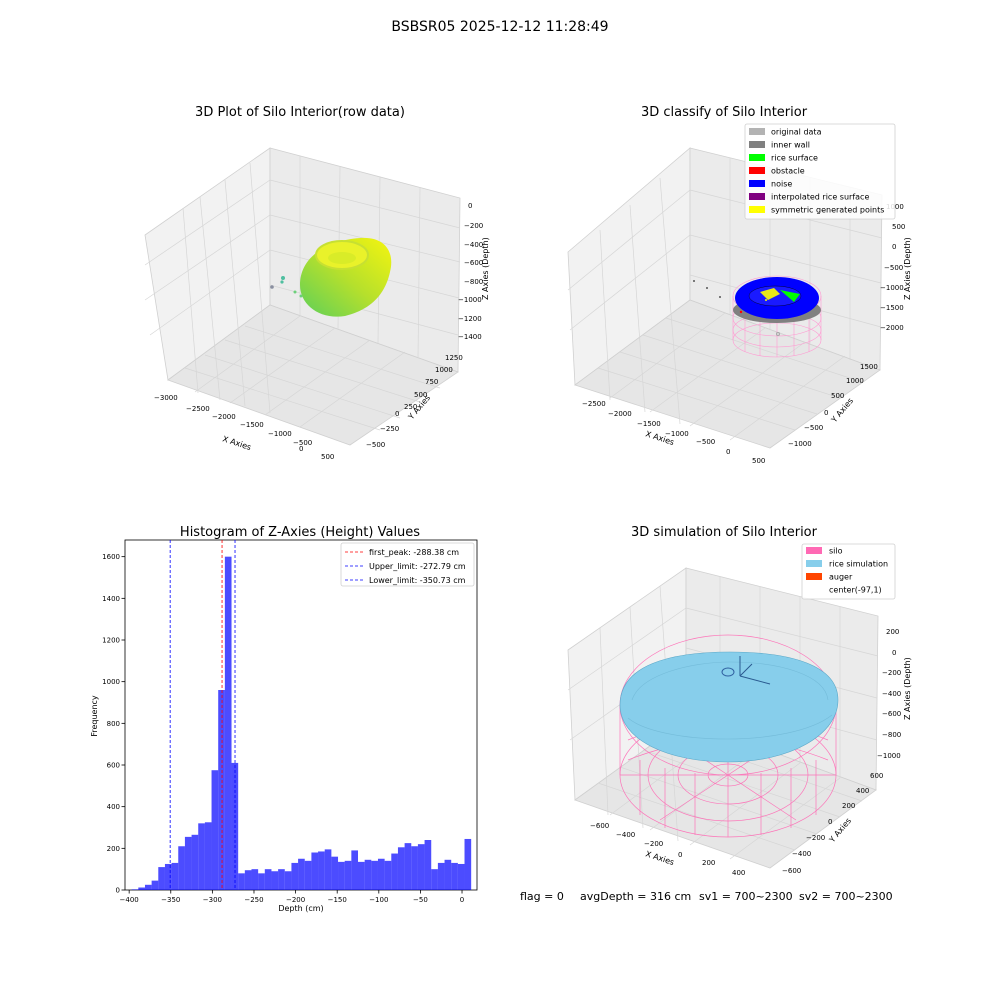 The height and width of the screenshot is (1000, 1000). I want to click on histogram-legend-label: first_peak: -288.38 cm, so click(414, 552).